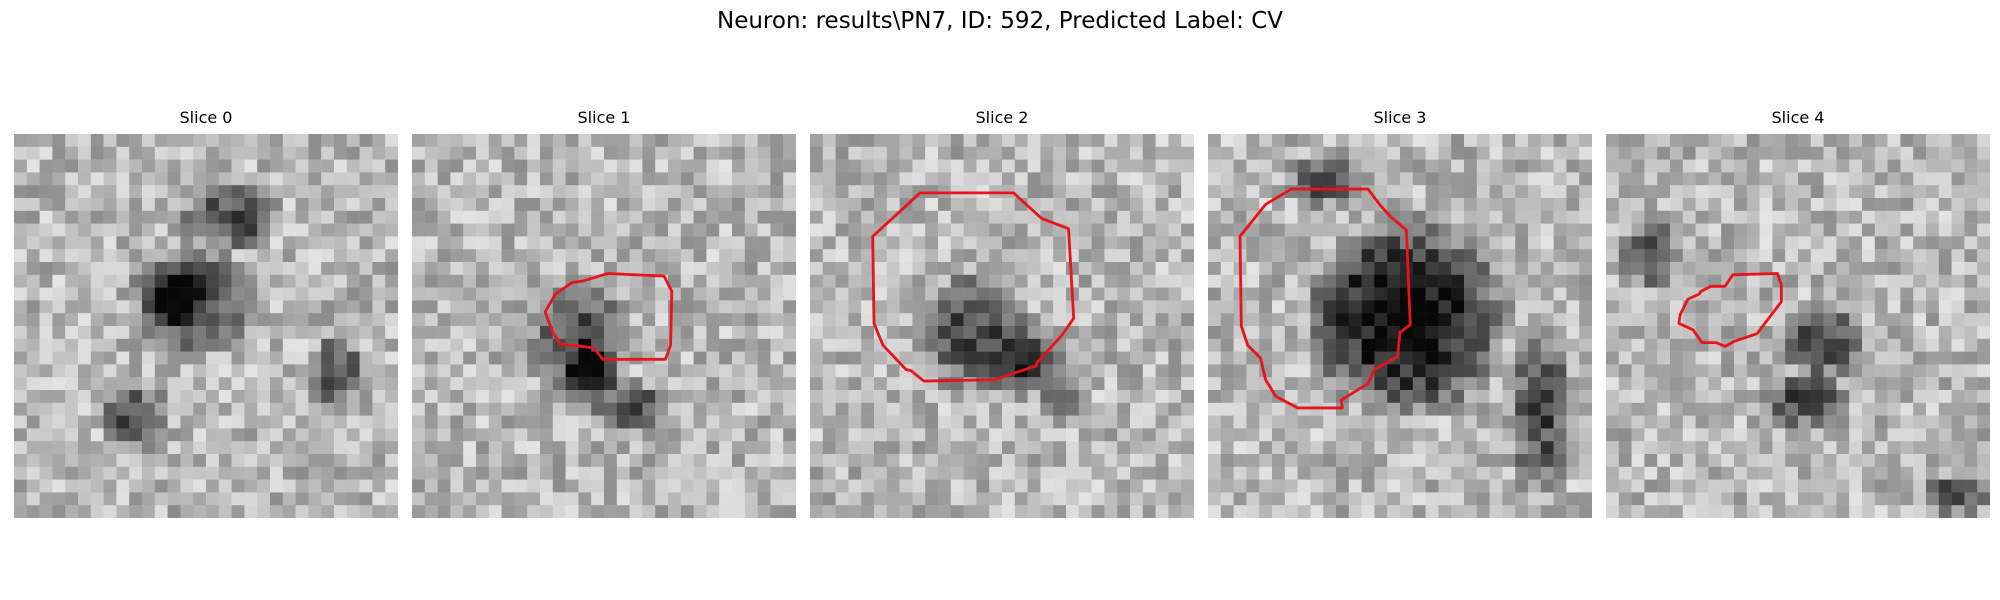  Describe the element at coordinates (604, 117) in the screenshot. I see `slice-title: Slice 1` at that location.